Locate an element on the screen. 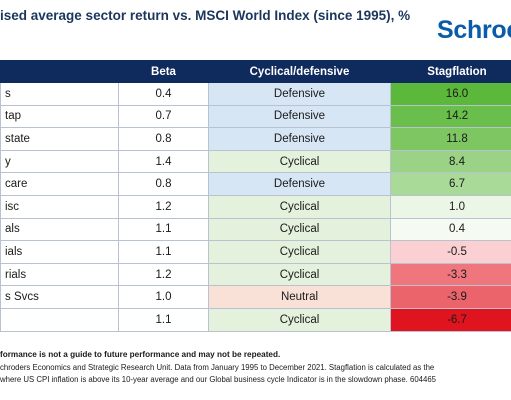 The image size is (511, 400). table-row: tap 0.7 Defensive 14.2 is located at coordinates (255, 116).